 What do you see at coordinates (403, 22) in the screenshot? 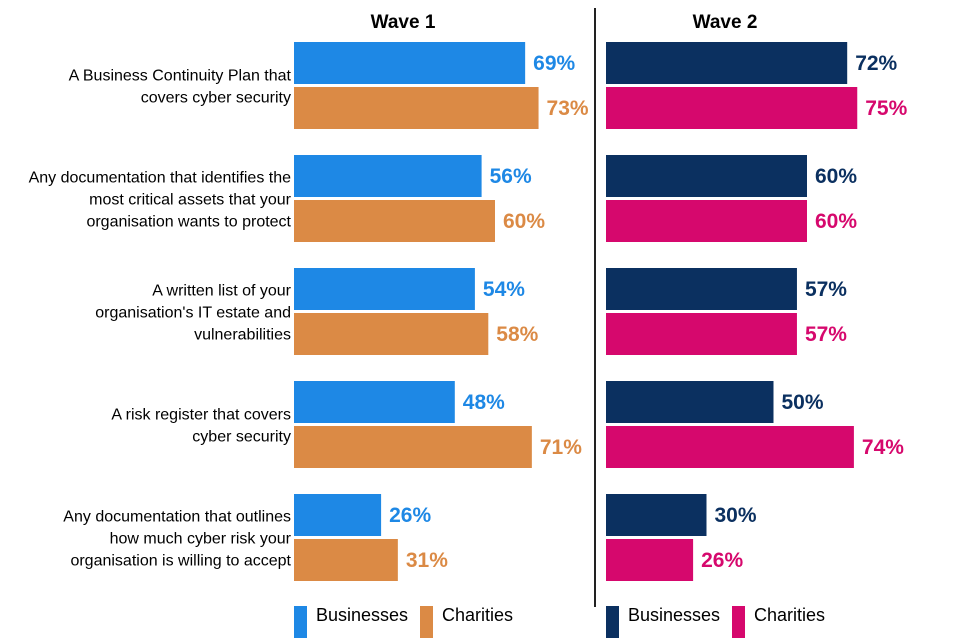
I see `wave1-title: Wave 1` at bounding box center [403, 22].